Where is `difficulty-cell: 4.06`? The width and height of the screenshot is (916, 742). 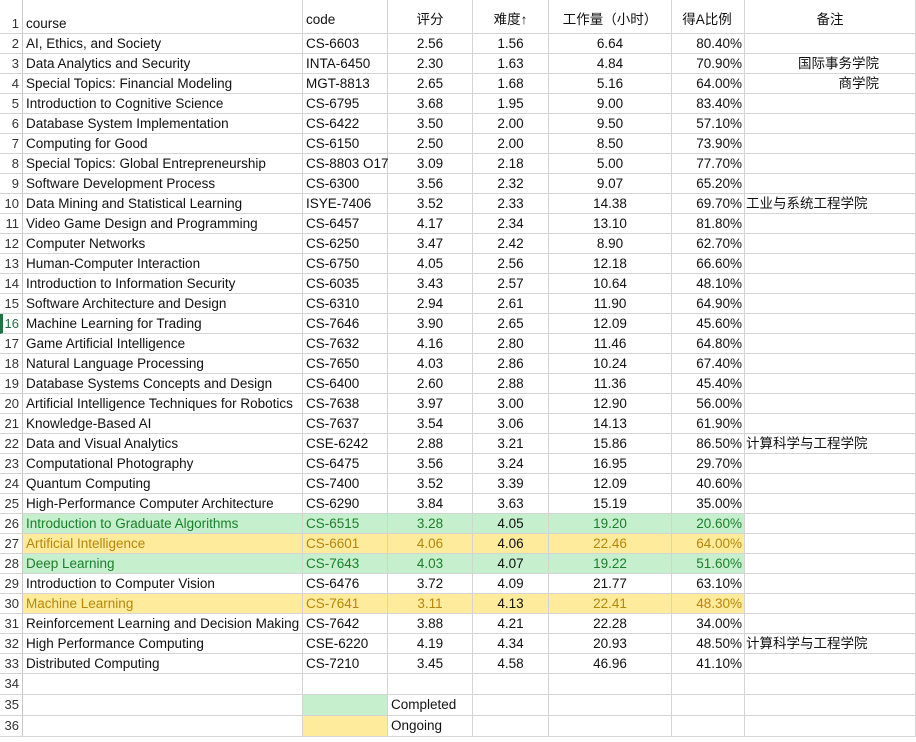 difficulty-cell: 4.06 is located at coordinates (511, 544).